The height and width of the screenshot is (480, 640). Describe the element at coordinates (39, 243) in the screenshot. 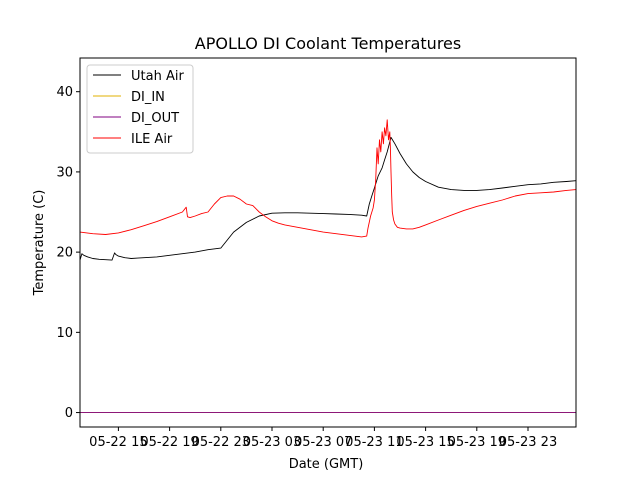

I see `y-axis-label: Temperature (C)` at that location.